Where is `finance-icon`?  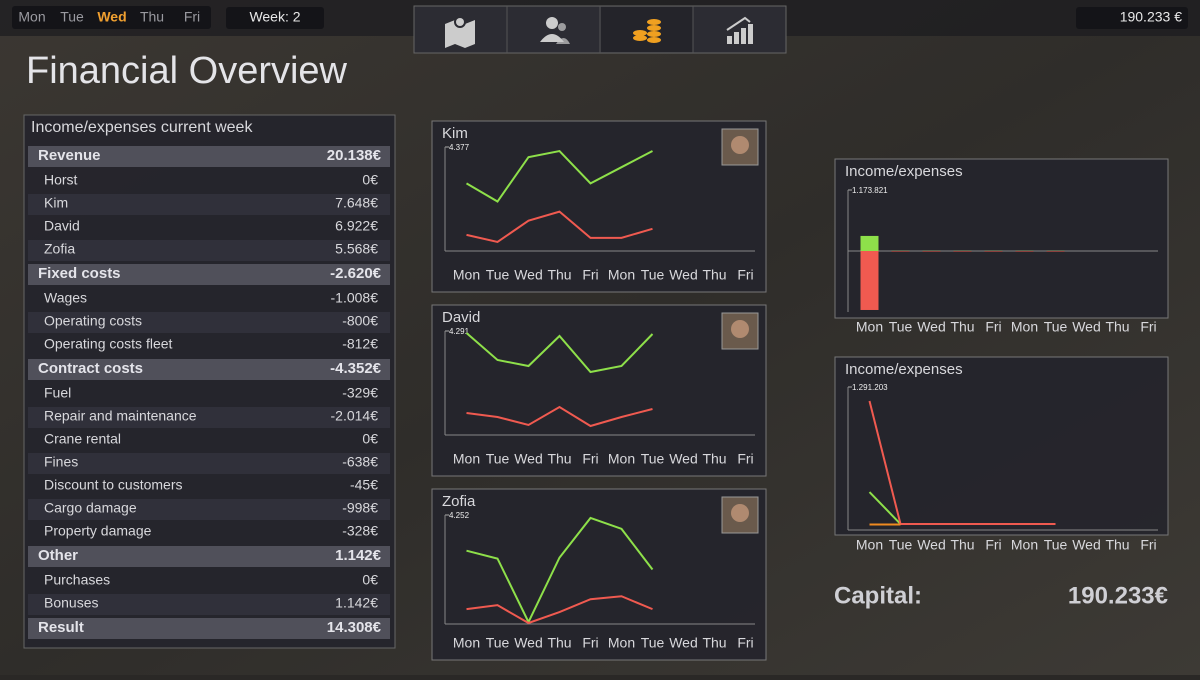 finance-icon is located at coordinates (647, 31).